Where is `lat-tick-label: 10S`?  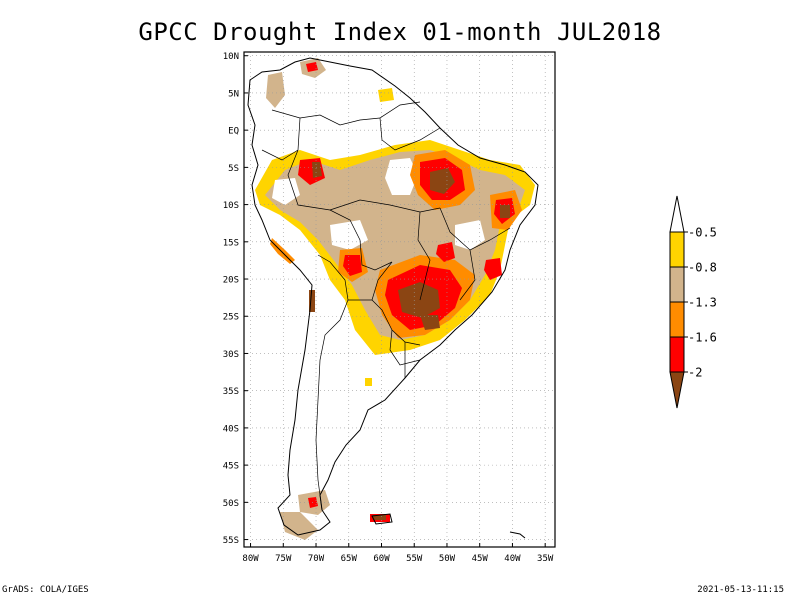
lat-tick-label: 10S is located at coordinates (231, 206).